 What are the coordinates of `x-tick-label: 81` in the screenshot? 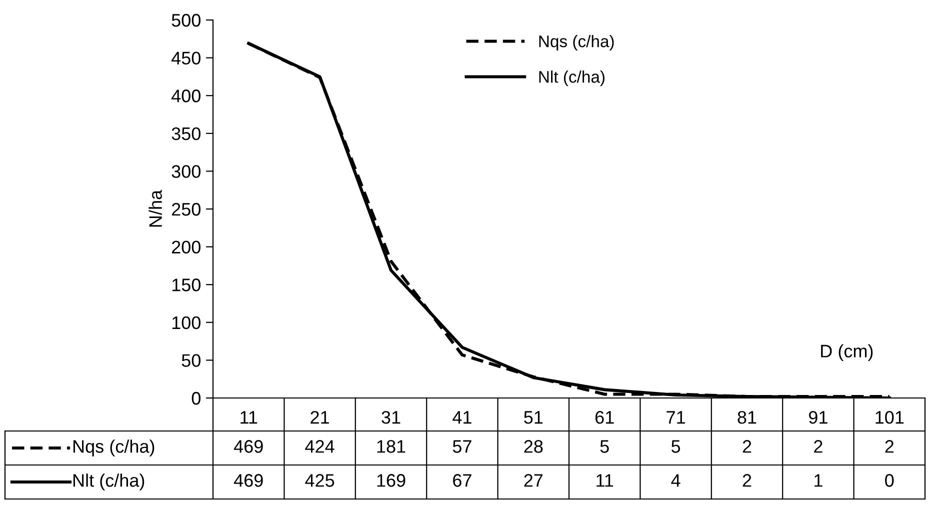 It's located at (747, 417).